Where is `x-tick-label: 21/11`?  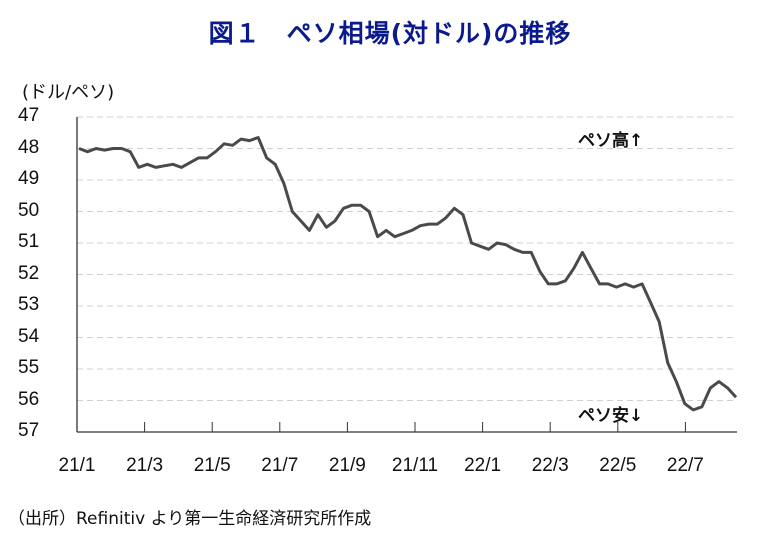
x-tick-label: 21/11 is located at coordinates (415, 465).